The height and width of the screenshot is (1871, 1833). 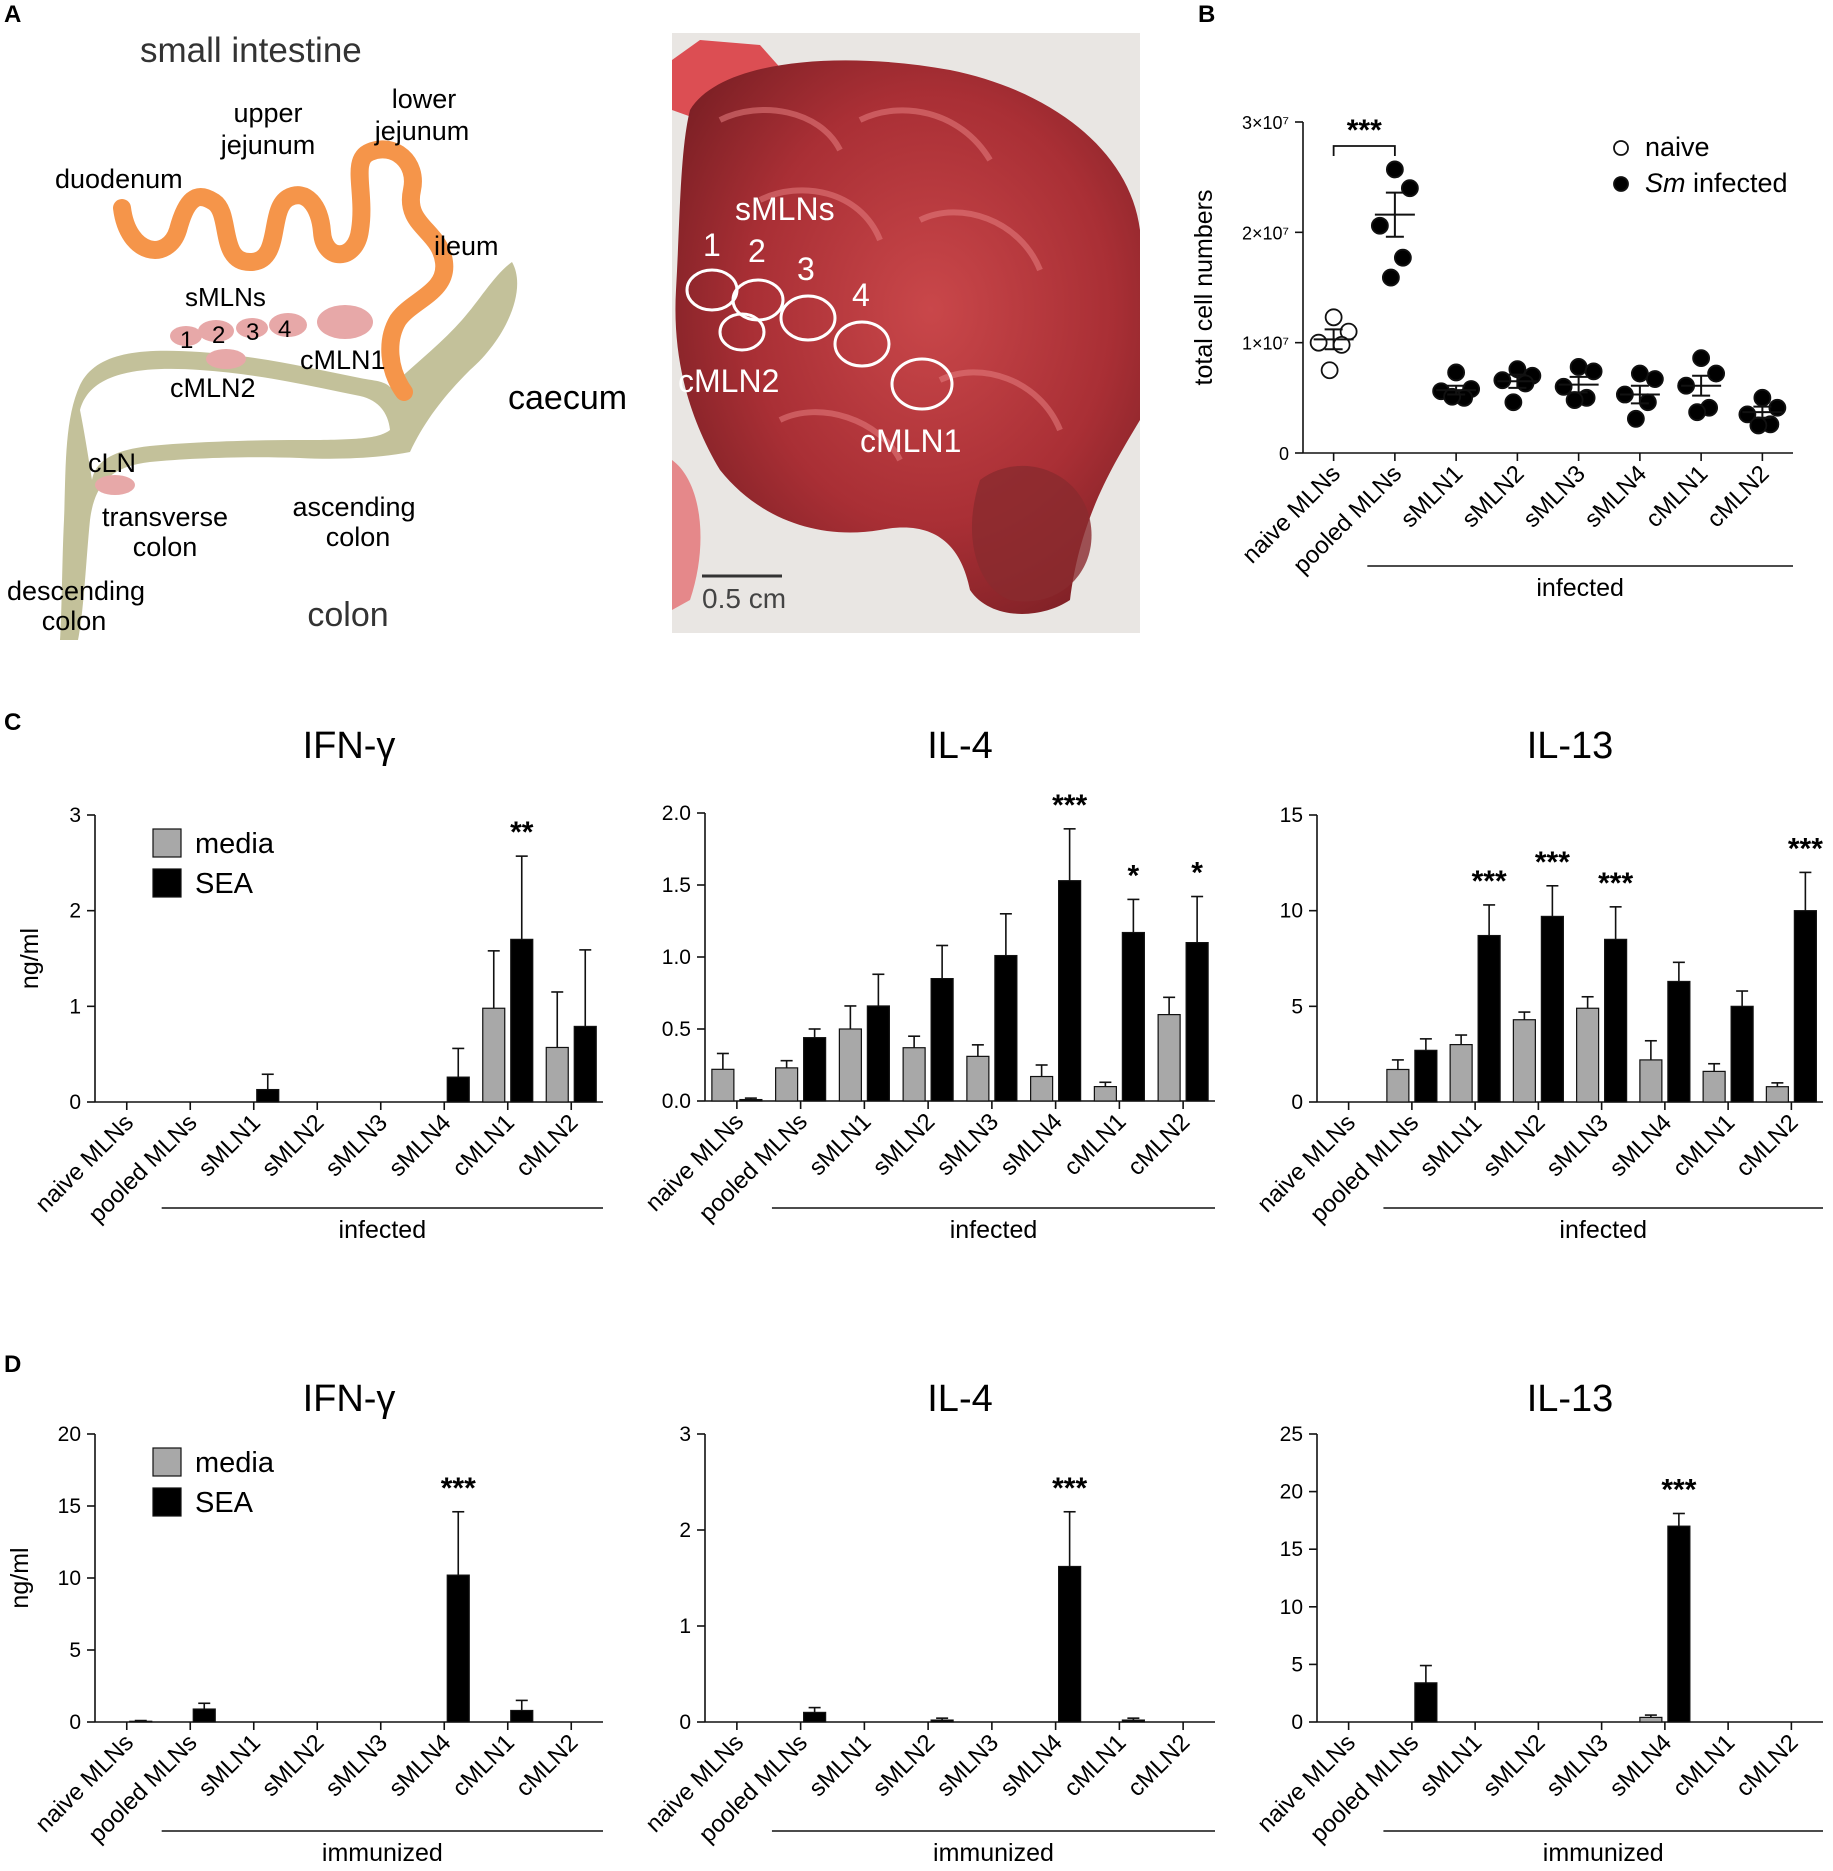 I want to click on label-caecum: caecum, so click(x=567, y=398).